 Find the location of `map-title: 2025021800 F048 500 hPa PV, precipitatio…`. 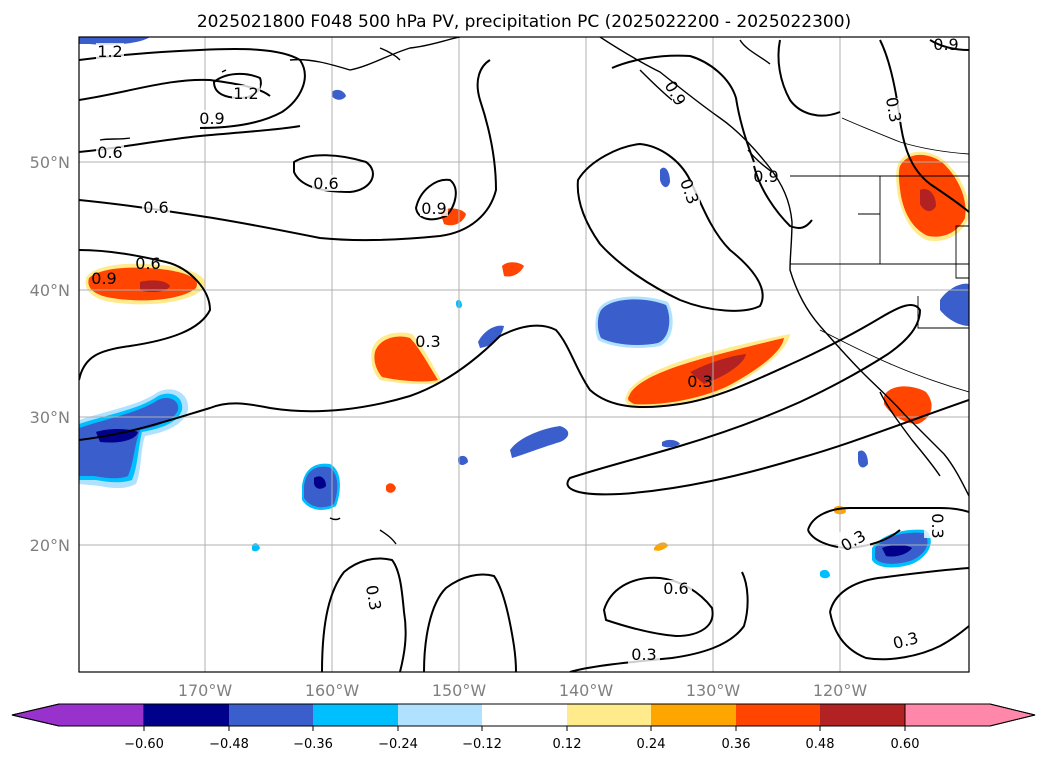

map-title: 2025021800 F048 500 hPa PV, precipitatio… is located at coordinates (524, 22).